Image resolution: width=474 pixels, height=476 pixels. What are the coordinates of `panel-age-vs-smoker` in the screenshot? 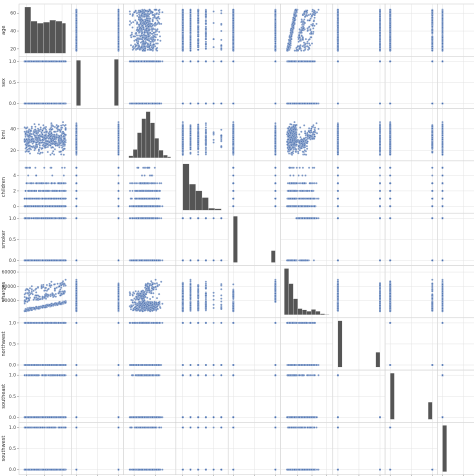 It's located at (254, 30).